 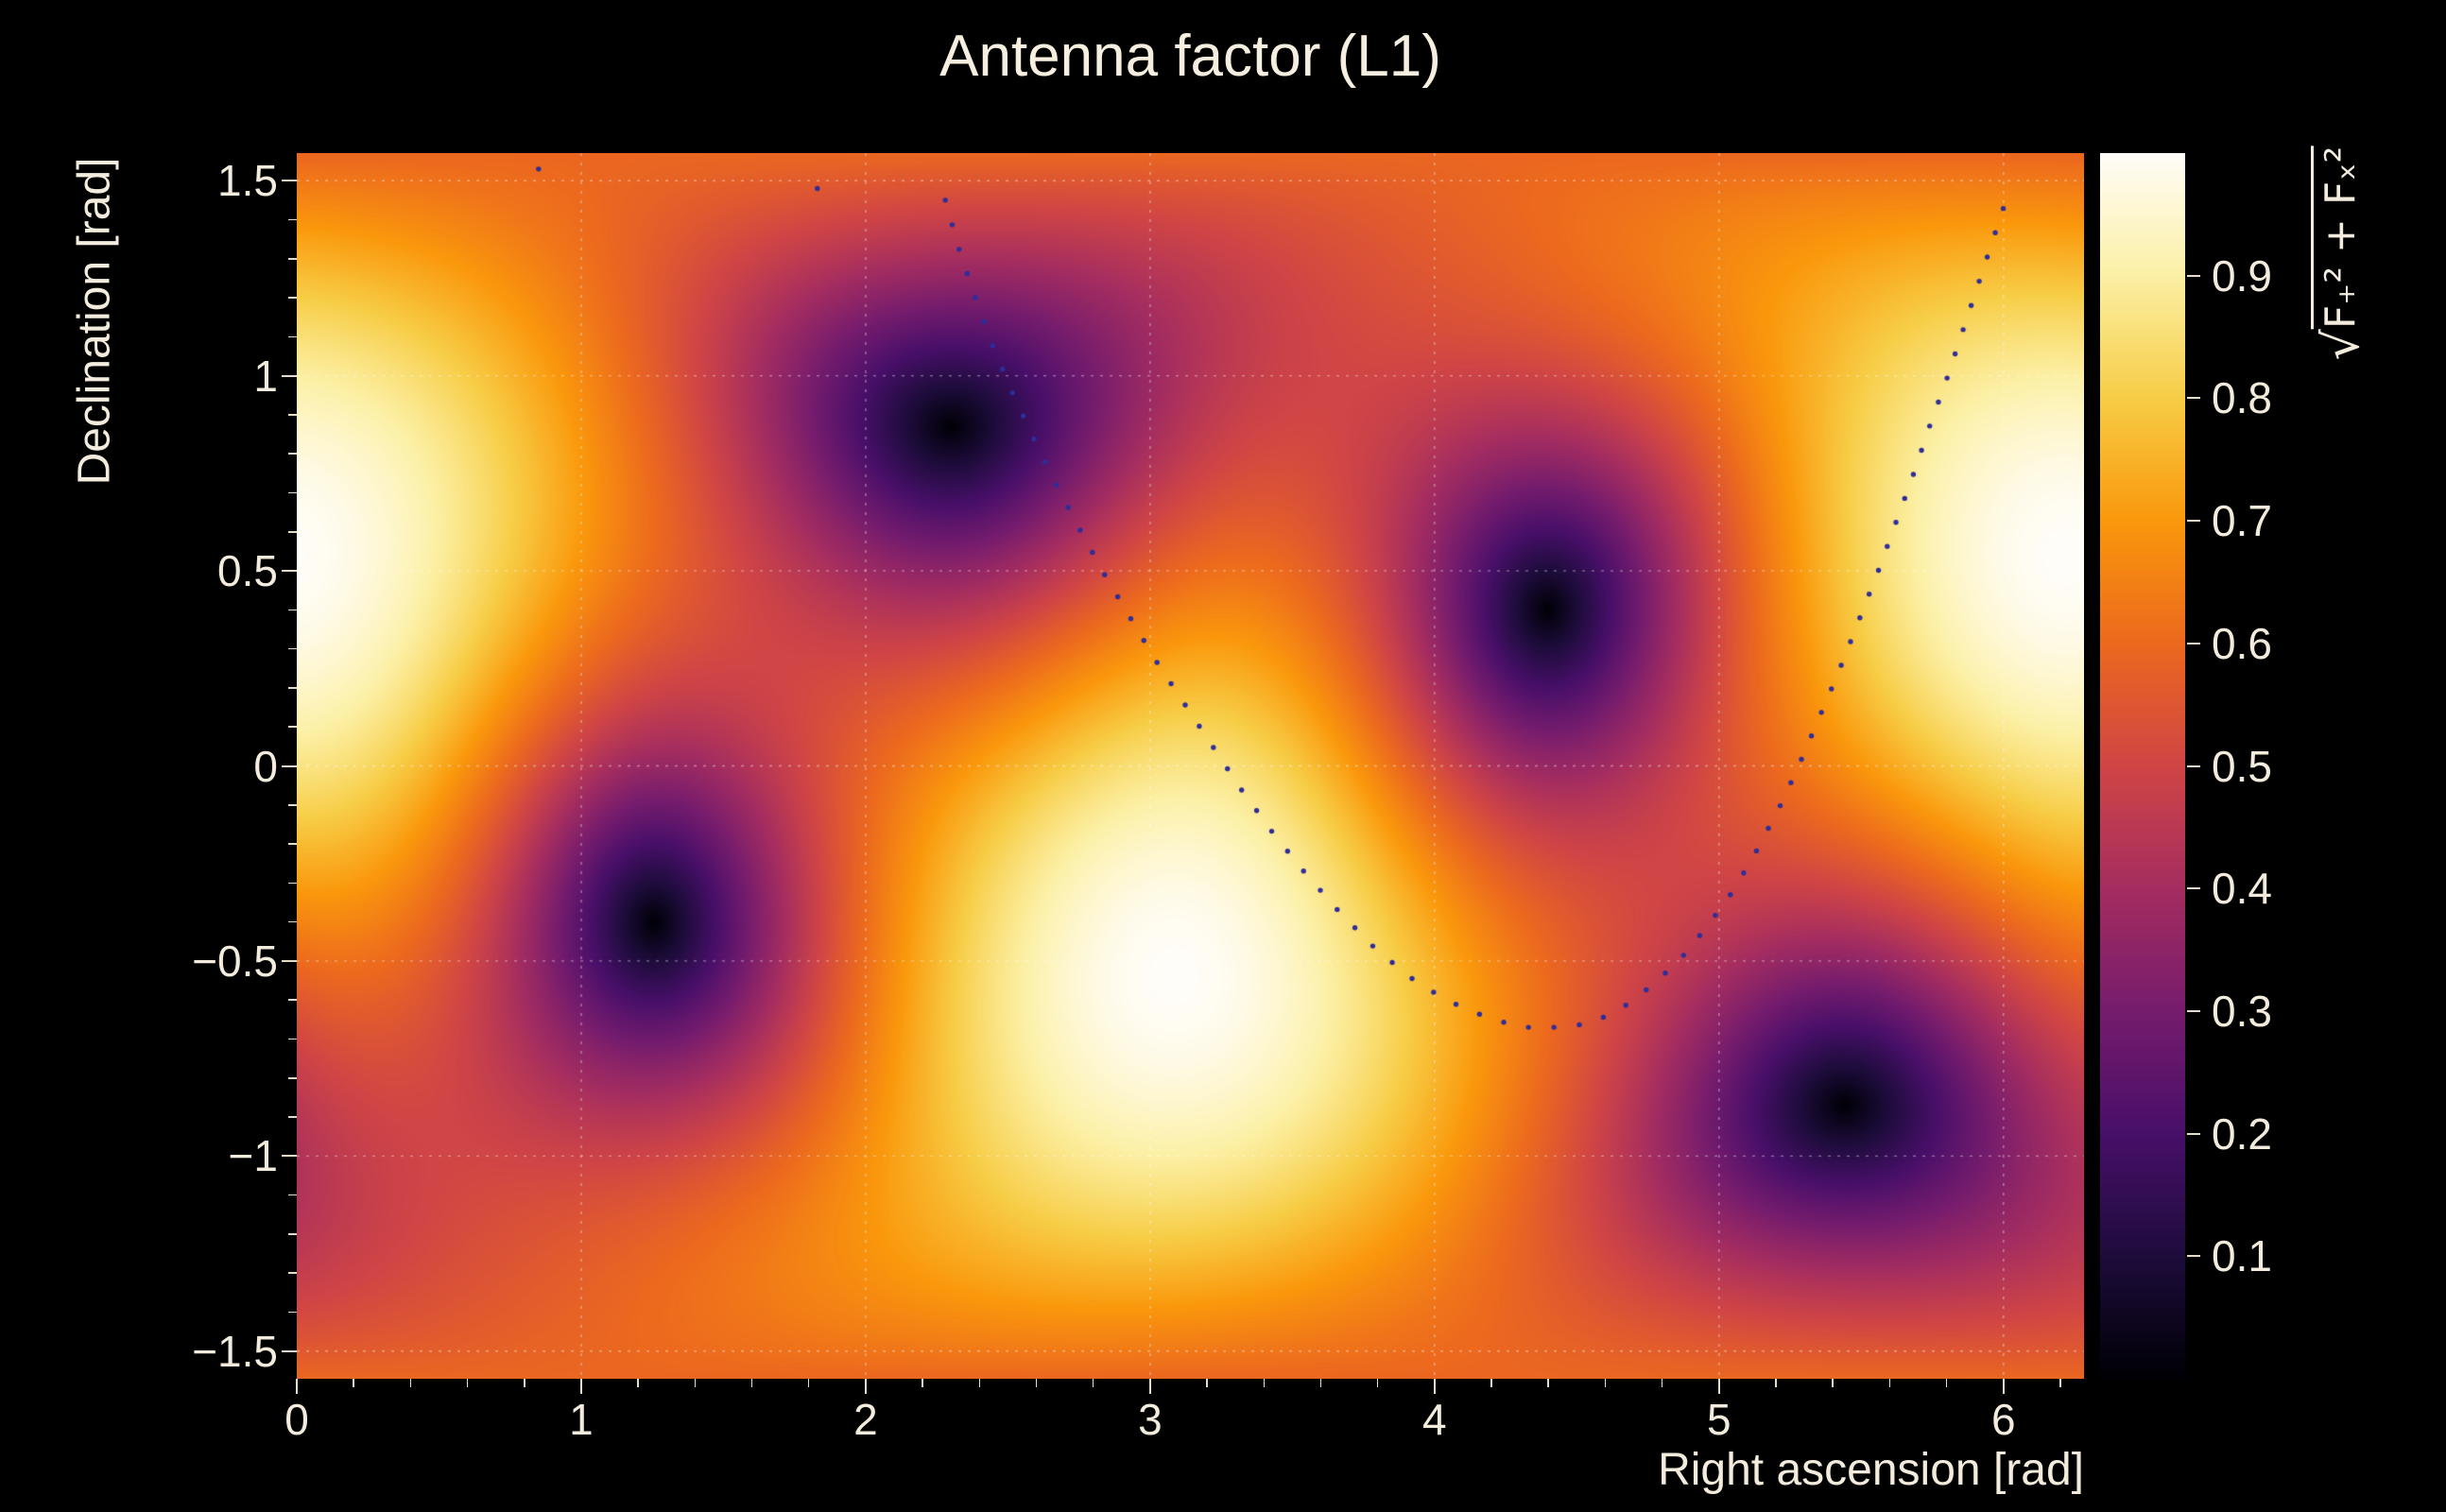 I want to click on x-axis-title: Right ascension [rad], so click(x=1871, y=1470).